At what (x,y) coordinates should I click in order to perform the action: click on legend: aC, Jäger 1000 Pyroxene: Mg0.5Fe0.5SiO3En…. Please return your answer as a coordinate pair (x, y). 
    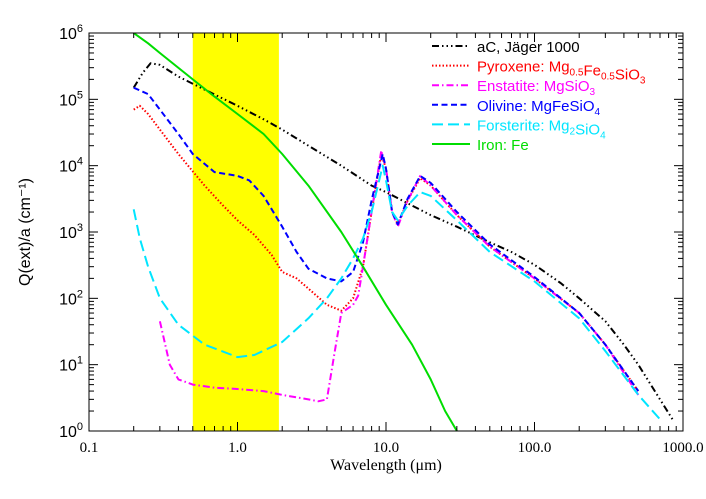
    Looking at the image, I should click on (539, 96).